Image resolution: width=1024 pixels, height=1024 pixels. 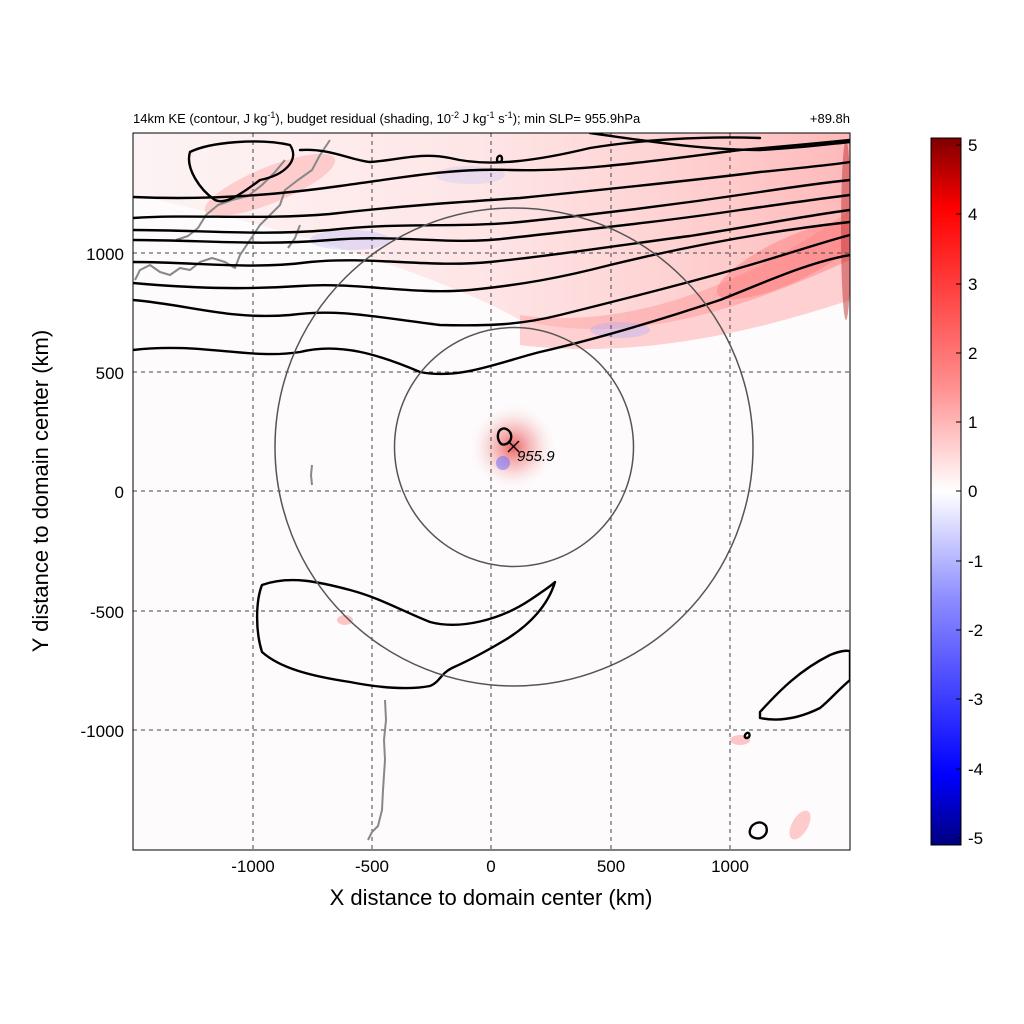 What do you see at coordinates (110, 373) in the screenshot?
I see `y-tick-label: 500` at bounding box center [110, 373].